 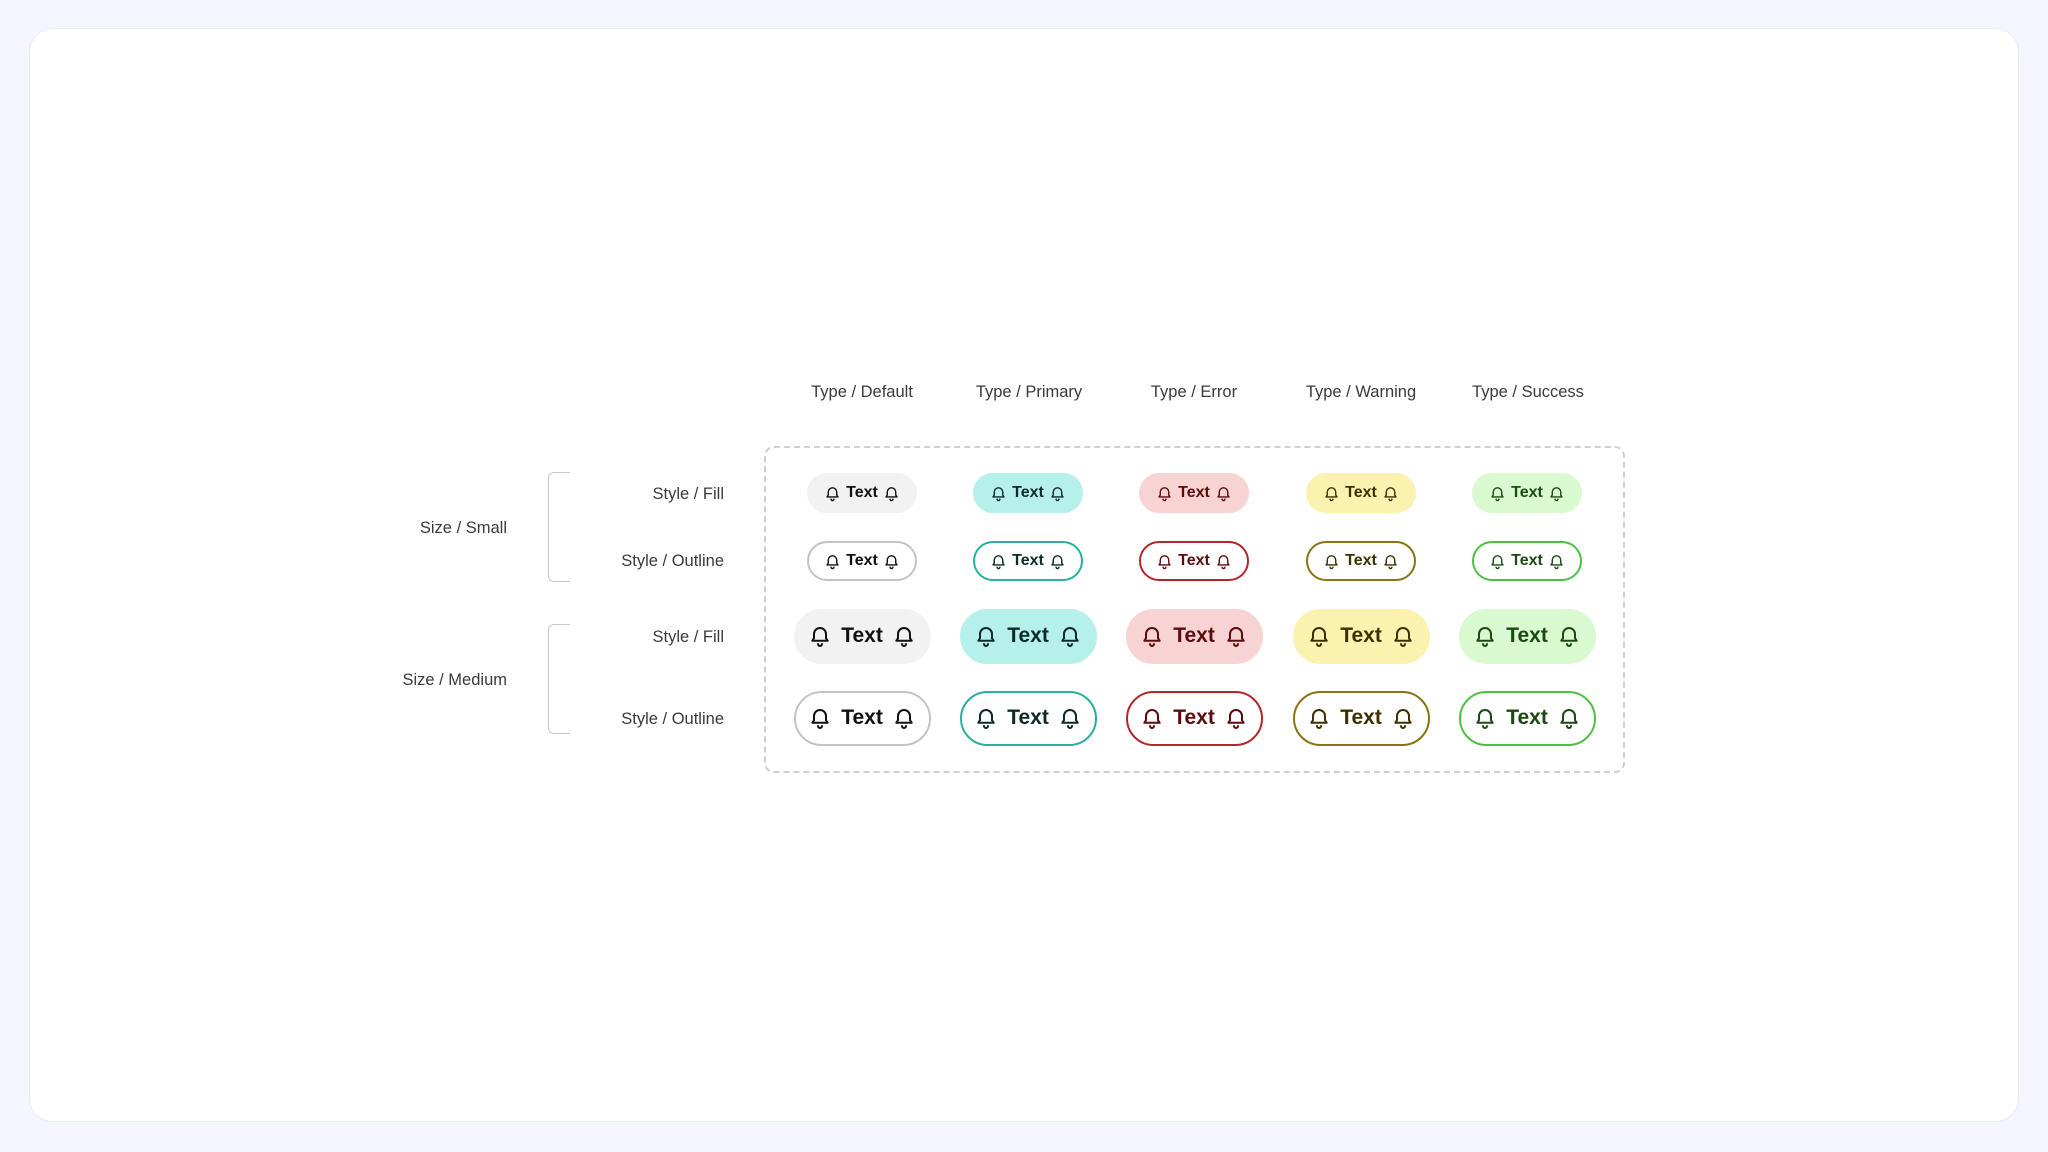 I want to click on column-header-default: Type / Default, so click(x=862, y=392).